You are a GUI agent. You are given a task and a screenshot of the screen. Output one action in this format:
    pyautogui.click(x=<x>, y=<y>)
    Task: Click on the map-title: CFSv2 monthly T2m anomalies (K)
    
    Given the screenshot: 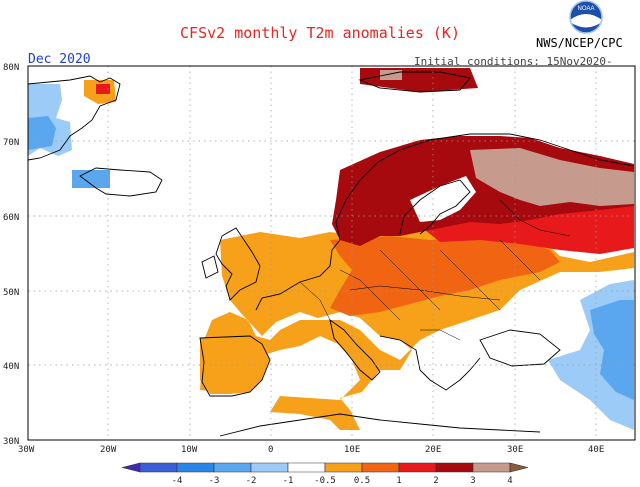 What is the action you would take?
    pyautogui.click(x=320, y=33)
    